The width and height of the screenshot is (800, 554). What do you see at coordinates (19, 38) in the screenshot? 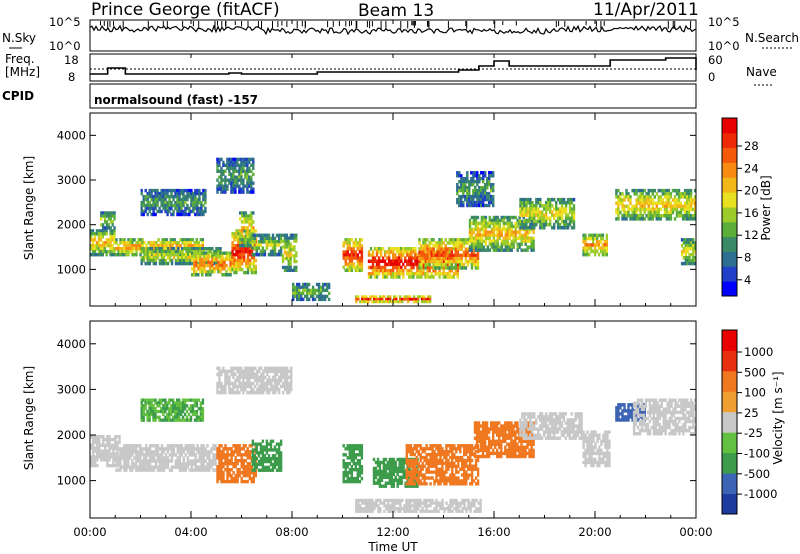
I see `nsky-label: N.Sky` at bounding box center [19, 38].